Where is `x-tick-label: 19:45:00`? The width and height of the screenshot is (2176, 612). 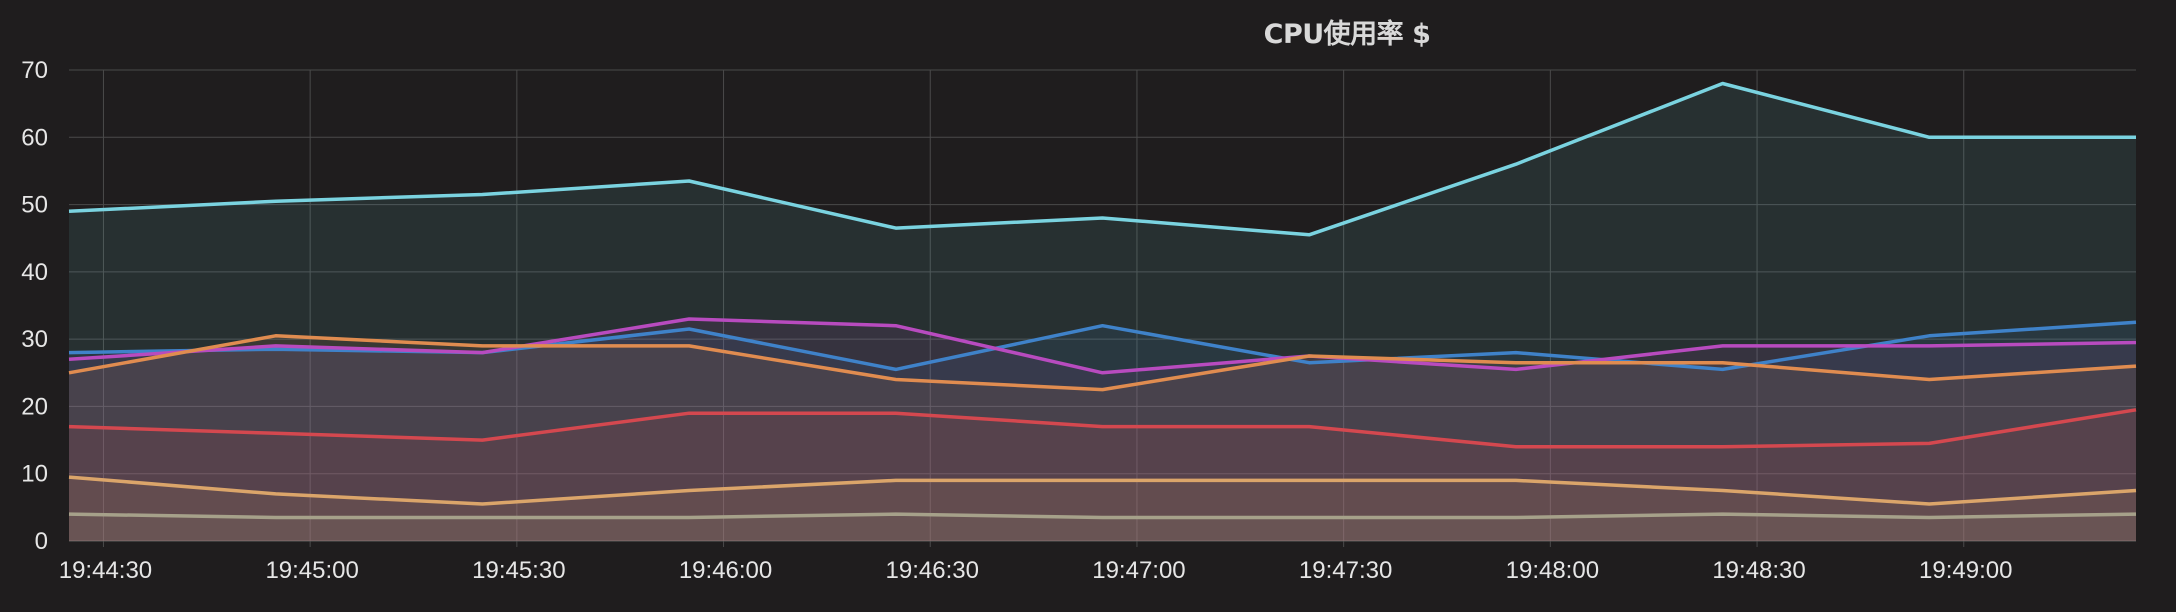
x-tick-label: 19:45:00 is located at coordinates (311, 570).